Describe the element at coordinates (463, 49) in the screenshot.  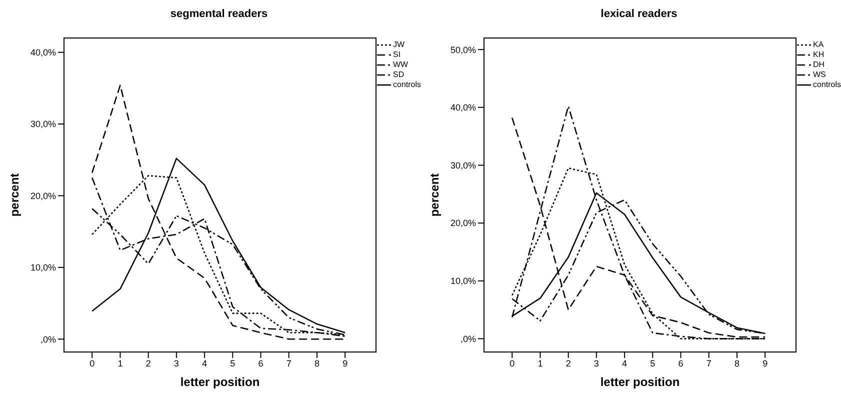
I see `y-tick-label: 50,0%` at that location.